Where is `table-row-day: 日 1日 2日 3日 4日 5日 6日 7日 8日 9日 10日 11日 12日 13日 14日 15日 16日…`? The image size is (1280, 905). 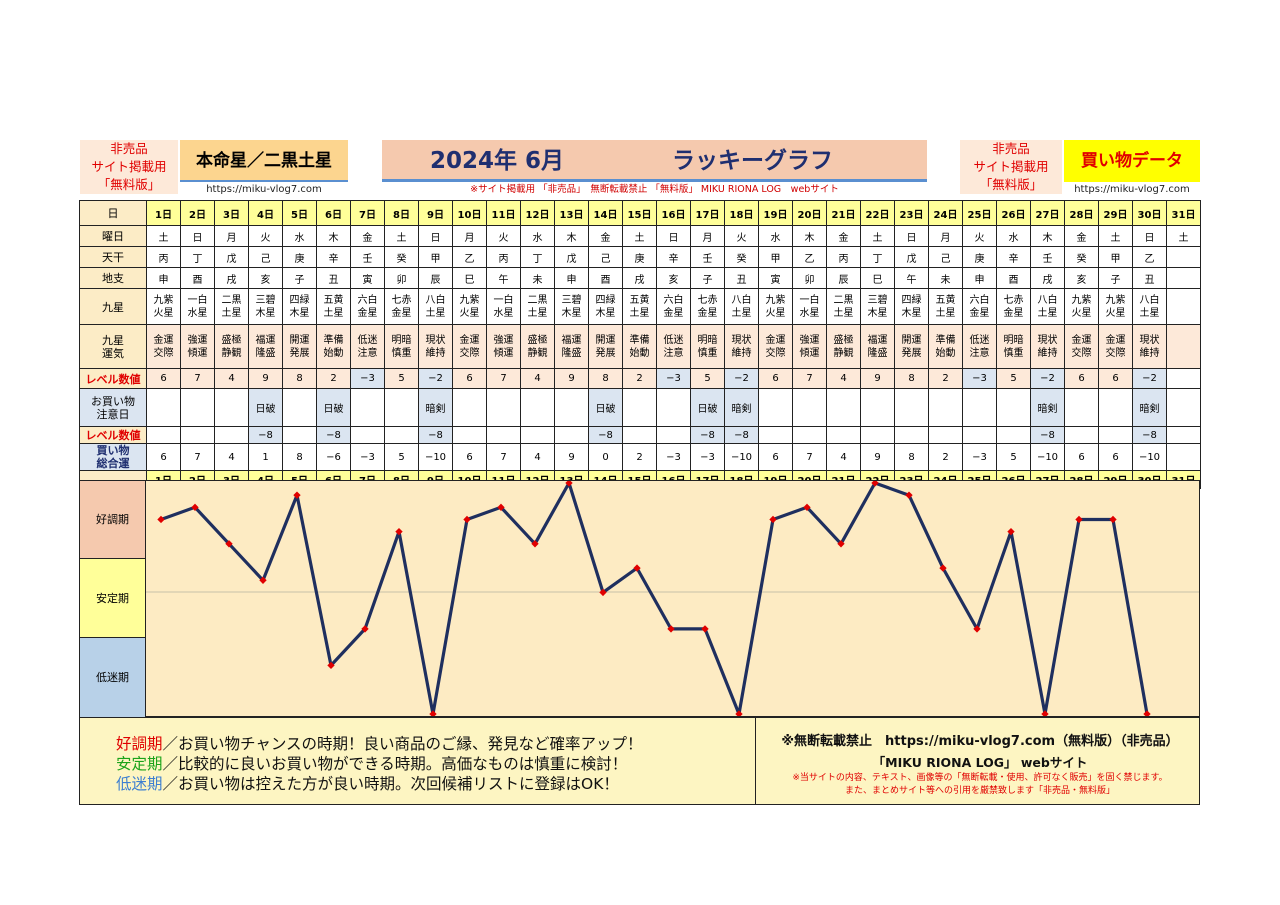
table-row-day: 日 1日 2日 3日 4日 5日 6日 7日 8日 9日 10日 11日 12日 13日 14日 15日 16日… is located at coordinates (640, 213).